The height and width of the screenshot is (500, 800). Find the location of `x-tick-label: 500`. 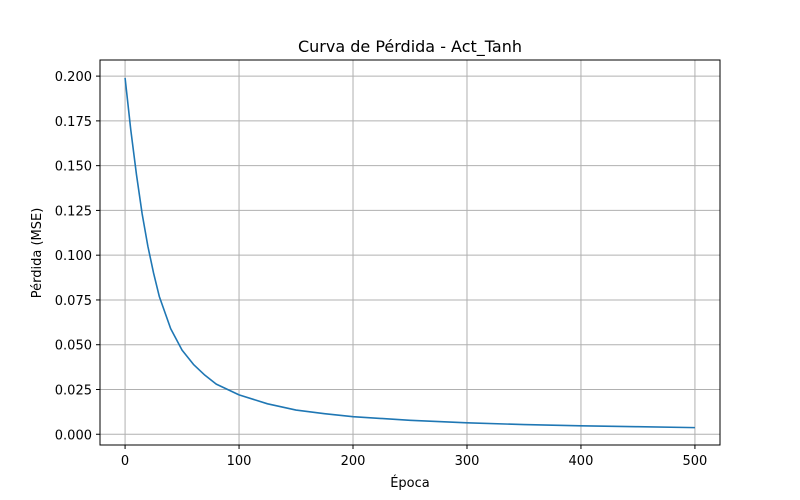

x-tick-label: 500 is located at coordinates (695, 461).